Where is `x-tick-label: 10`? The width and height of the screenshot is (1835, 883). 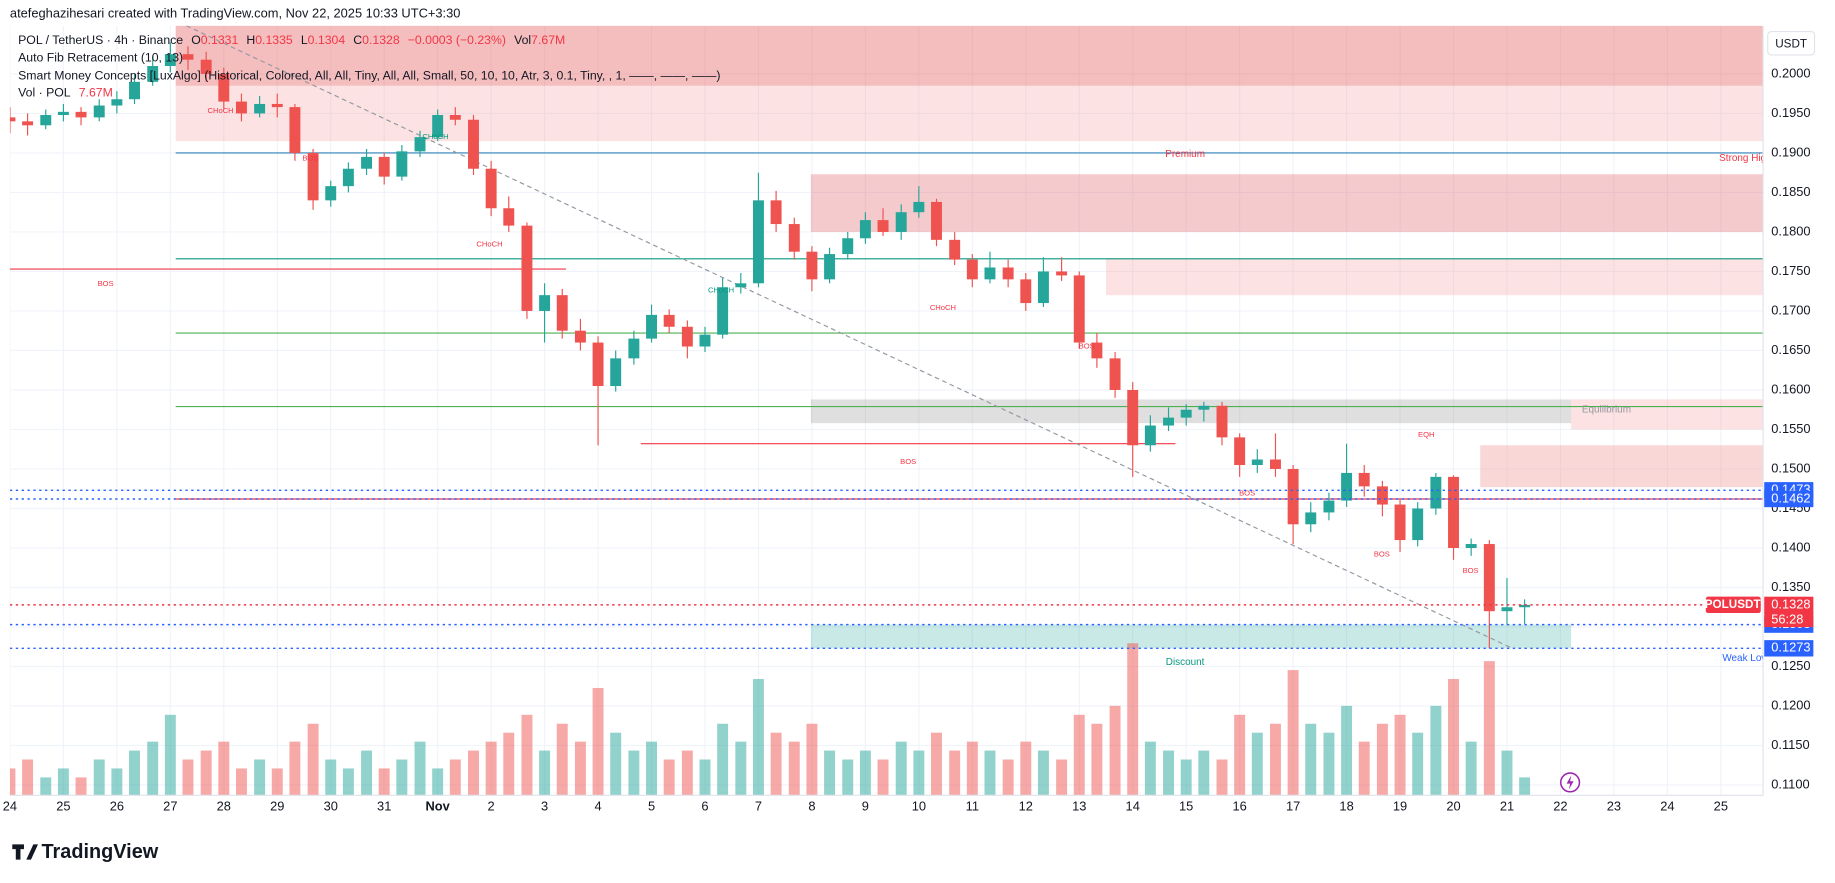
x-tick-label: 10 is located at coordinates (919, 805).